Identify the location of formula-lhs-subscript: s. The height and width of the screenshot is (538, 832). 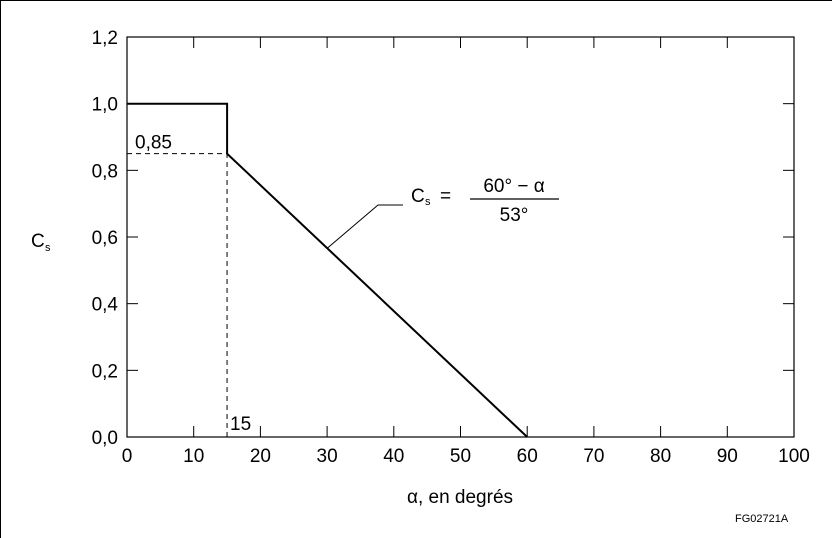
(428, 202).